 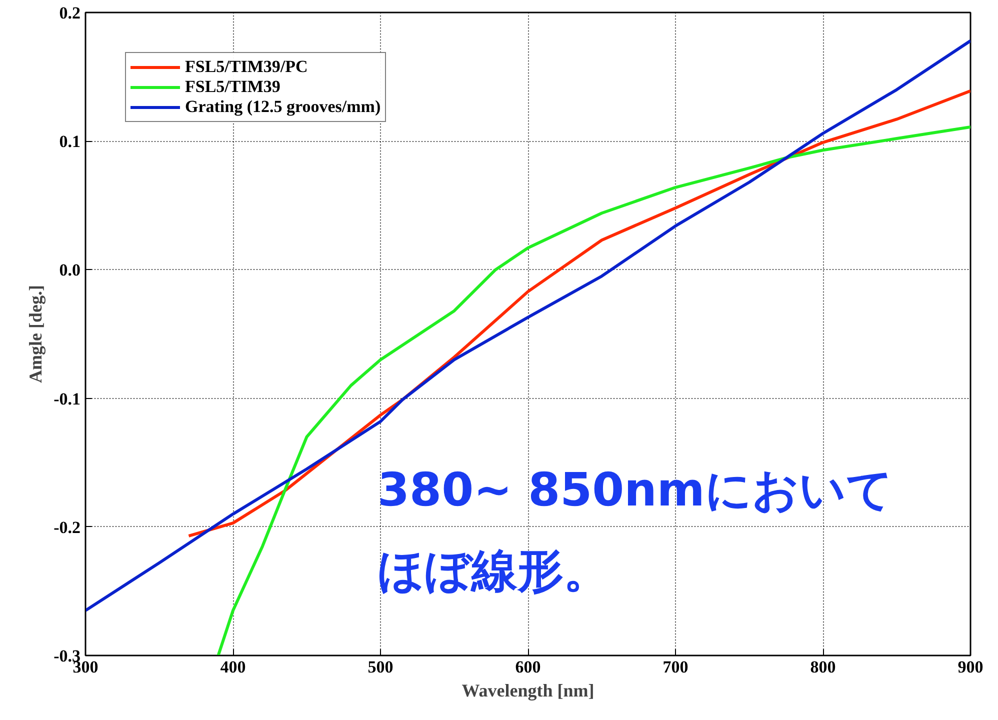 What do you see at coordinates (971, 667) in the screenshot?
I see `x-tick-label: 900` at bounding box center [971, 667].